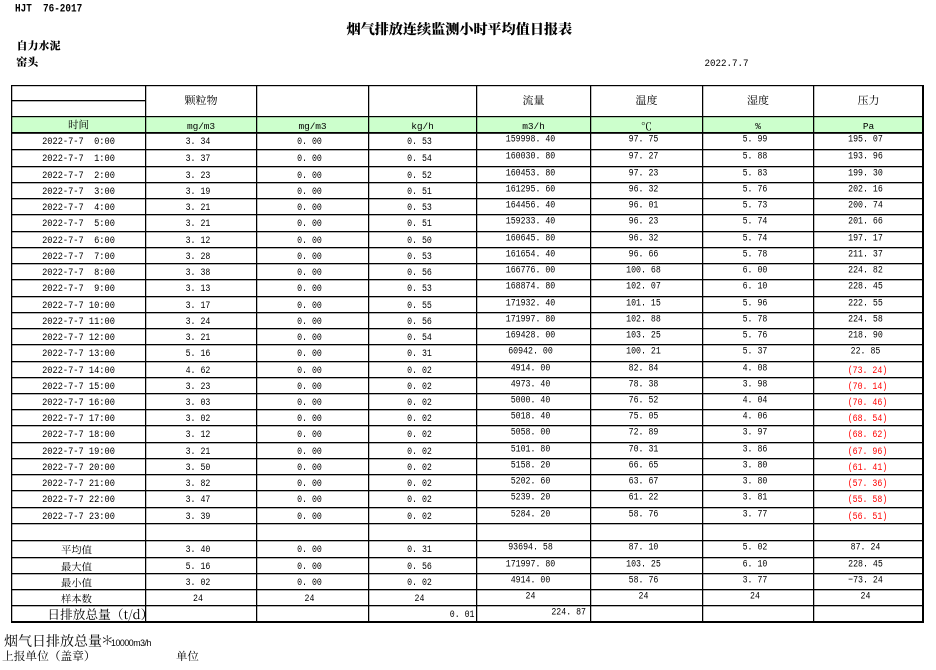 The width and height of the screenshot is (936, 670). I want to click on svg-text: 82. 84, so click(644, 369).